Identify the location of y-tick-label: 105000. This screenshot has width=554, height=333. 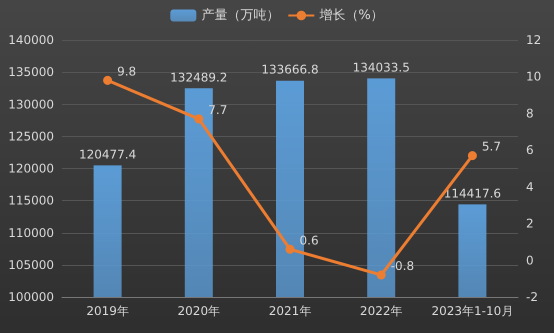
(31, 265).